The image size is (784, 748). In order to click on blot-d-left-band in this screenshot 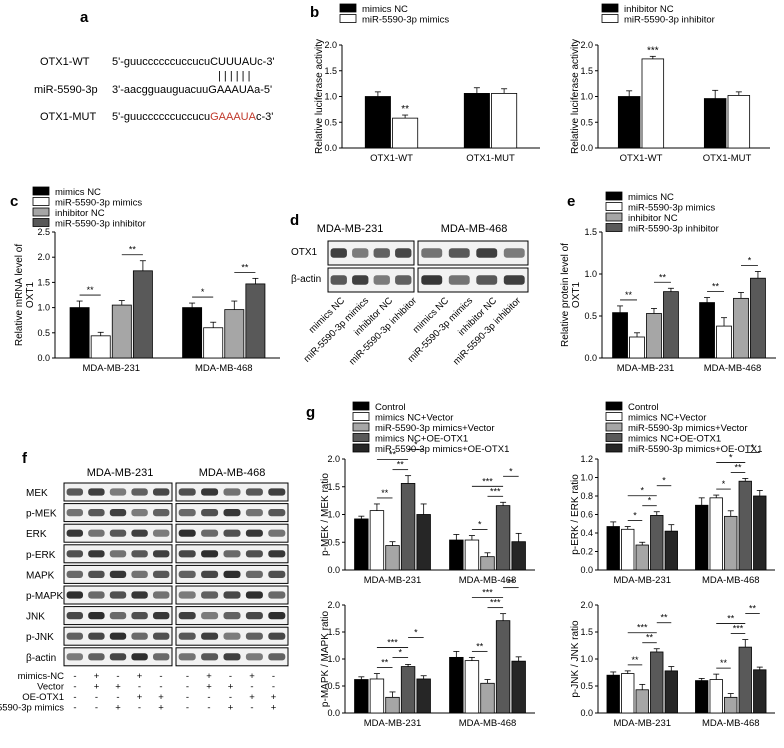, I will do `click(403, 253)`.